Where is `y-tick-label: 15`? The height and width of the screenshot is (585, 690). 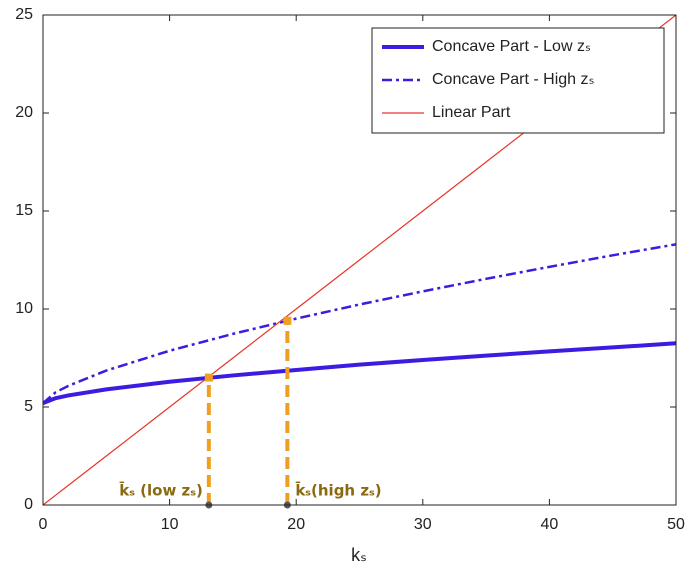
y-tick-label: 15 is located at coordinates (24, 210).